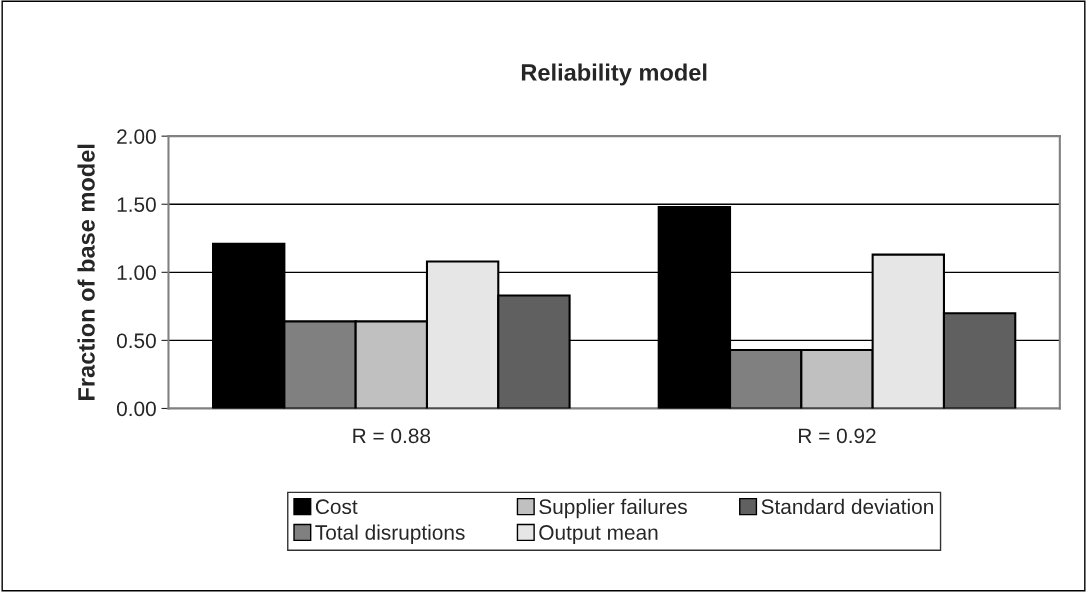 The image size is (1087, 592). I want to click on legend-label: Output mean, so click(598, 534).